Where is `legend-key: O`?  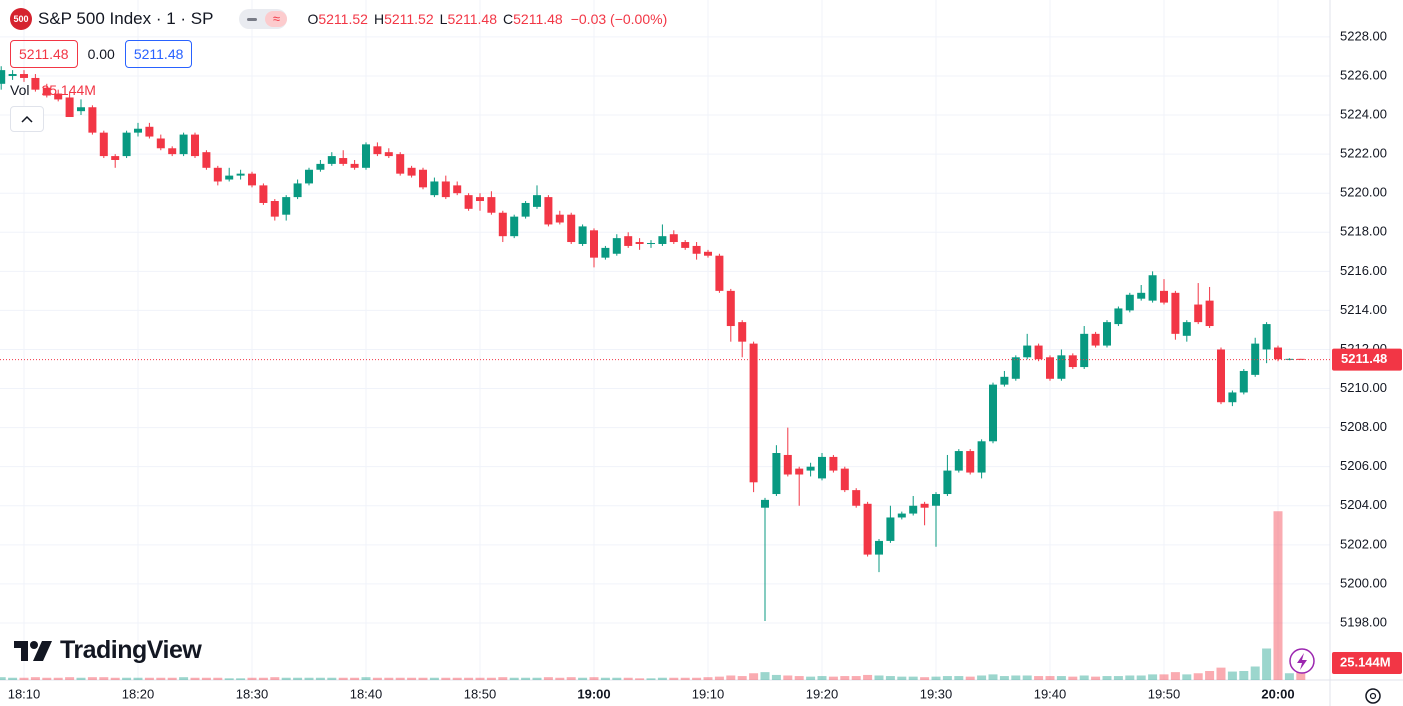 legend-key: O is located at coordinates (313, 19).